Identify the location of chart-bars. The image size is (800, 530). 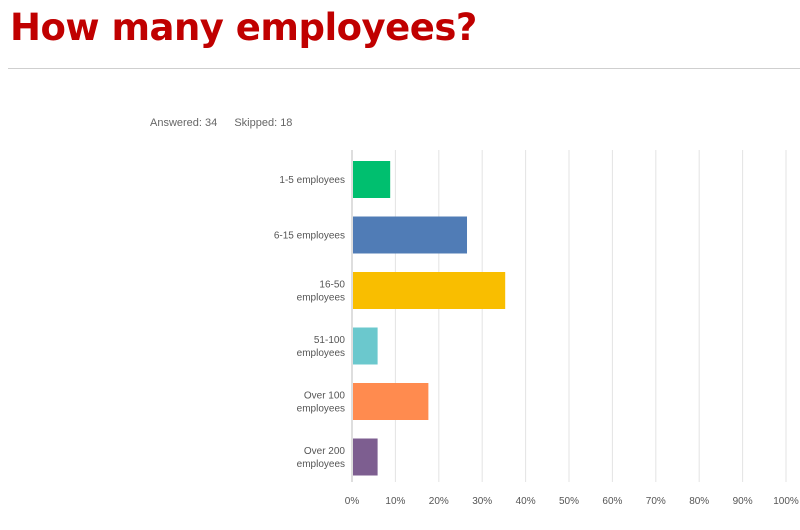
(429, 318).